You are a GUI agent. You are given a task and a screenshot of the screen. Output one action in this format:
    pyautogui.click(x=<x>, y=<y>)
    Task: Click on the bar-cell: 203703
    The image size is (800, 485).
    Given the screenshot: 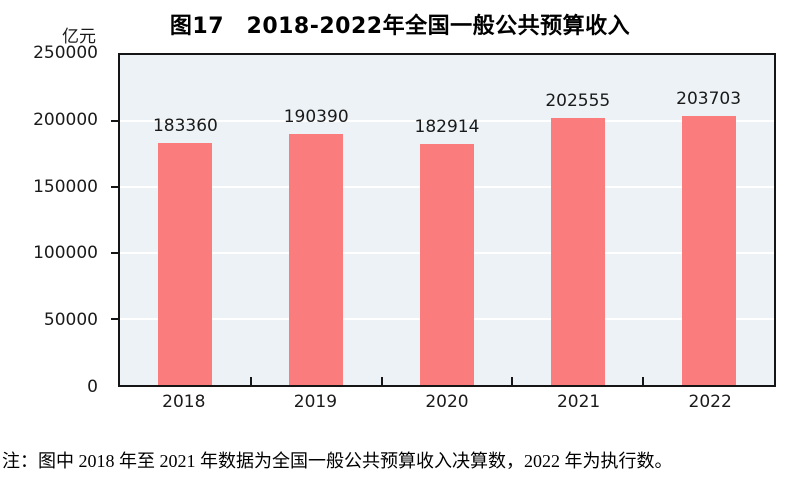 What is the action you would take?
    pyautogui.click(x=708, y=220)
    